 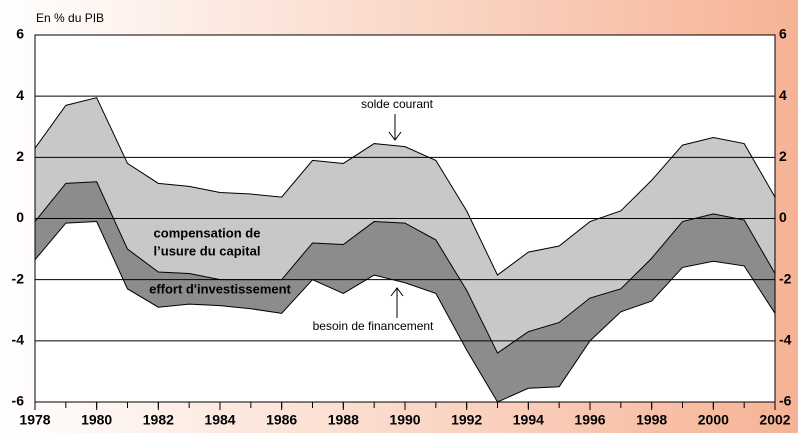 What do you see at coordinates (20, 95) in the screenshot?
I see `y-tick-label: 4` at bounding box center [20, 95].